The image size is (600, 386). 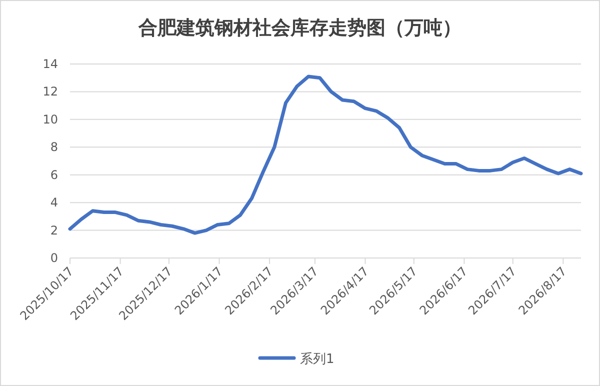 I want to click on y-tick-label: 12, so click(x=50, y=91).